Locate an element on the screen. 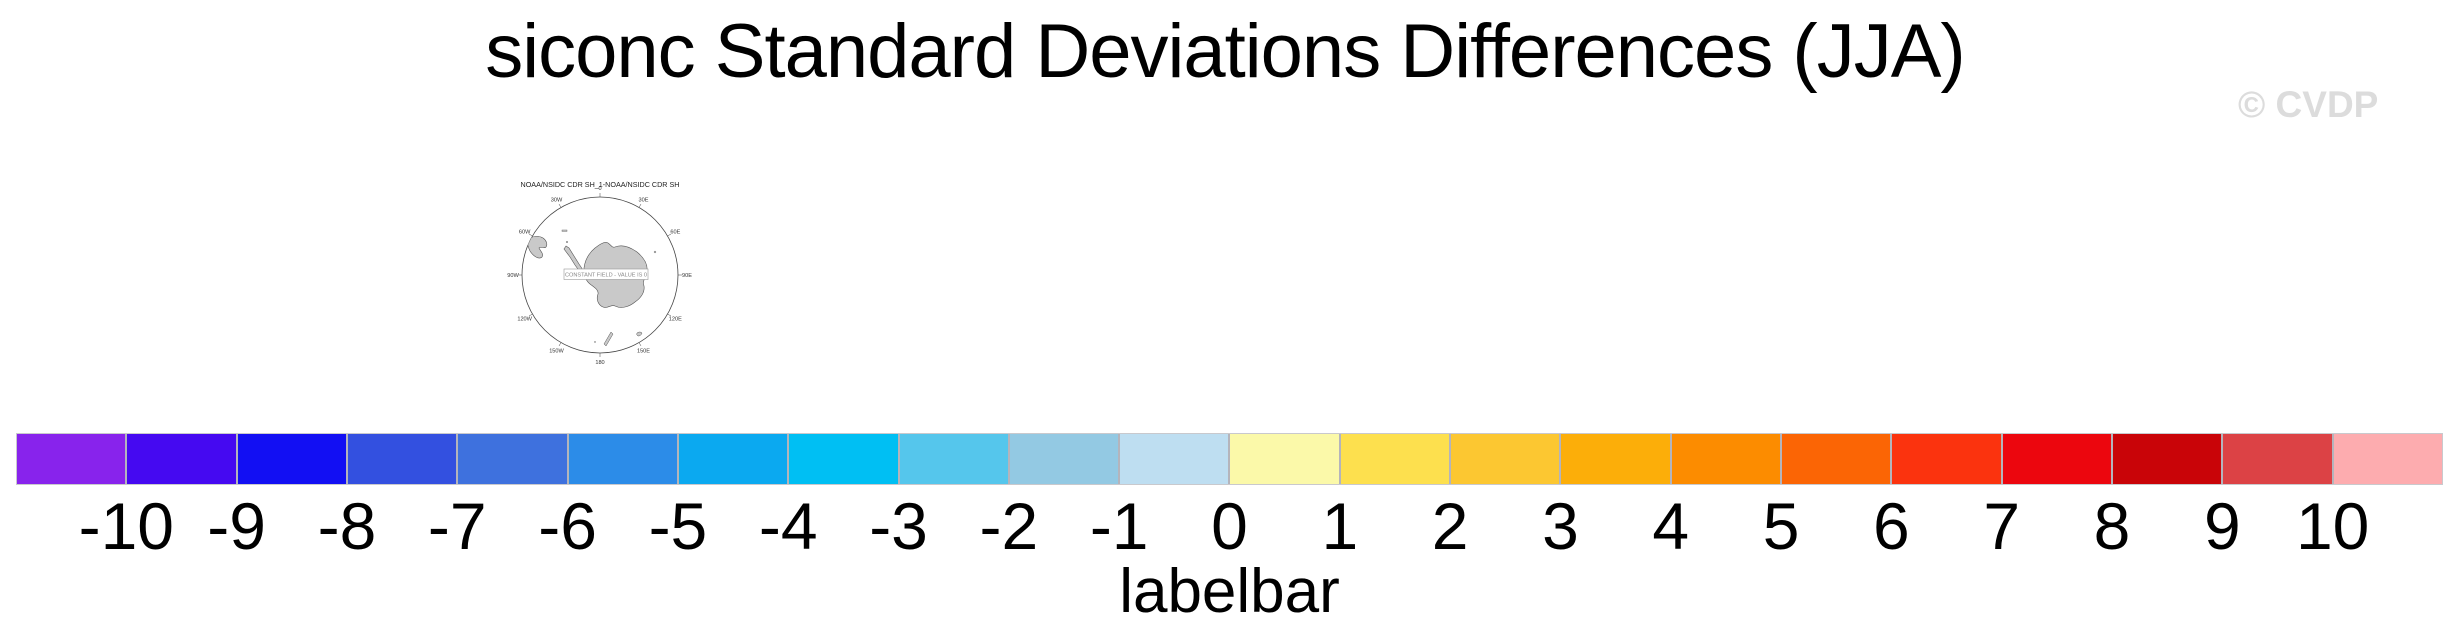 This screenshot has height=644, width=2450. island-south-georgia is located at coordinates (564, 230).